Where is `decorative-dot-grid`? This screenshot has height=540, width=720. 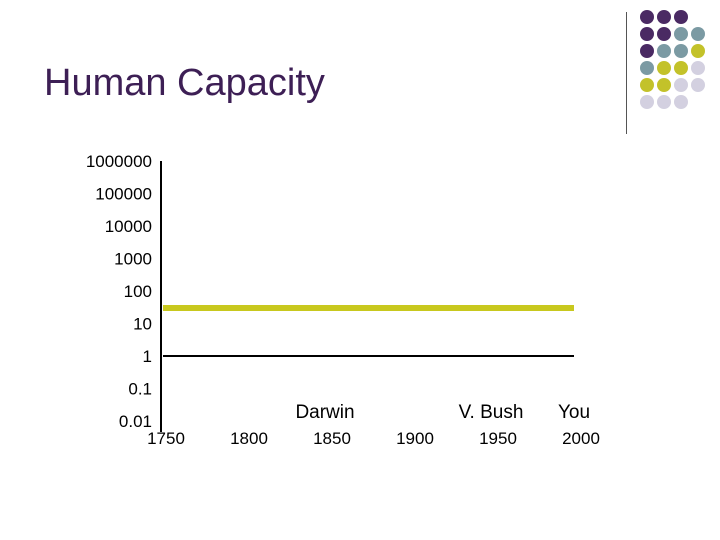
decorative-dot-grid is located at coordinates (680, 65).